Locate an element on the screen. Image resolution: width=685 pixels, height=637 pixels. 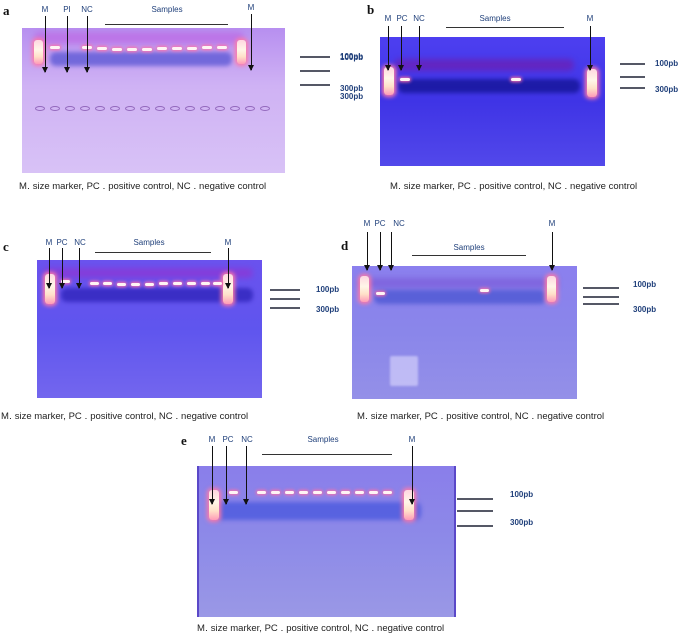
panel-label: d is located at coordinates (345, 245).